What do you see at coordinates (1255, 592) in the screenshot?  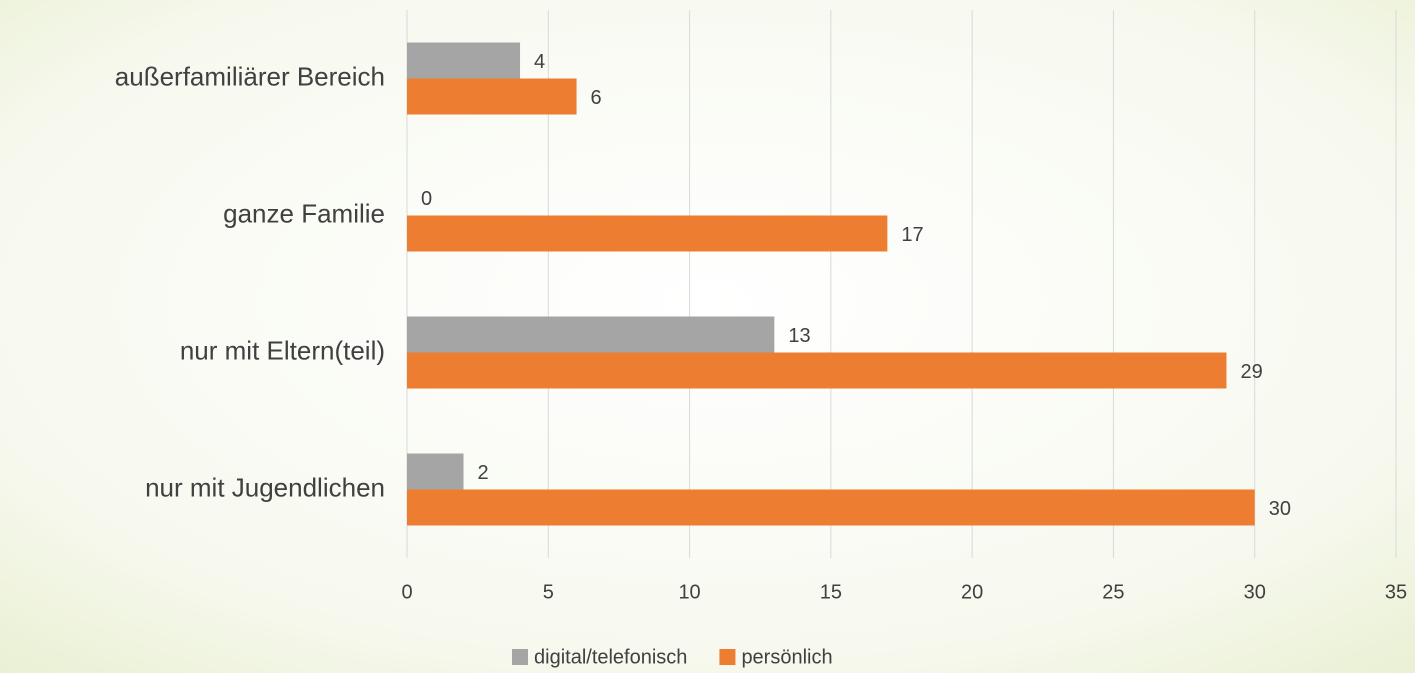 I see `x-tick-label: 30` at bounding box center [1255, 592].